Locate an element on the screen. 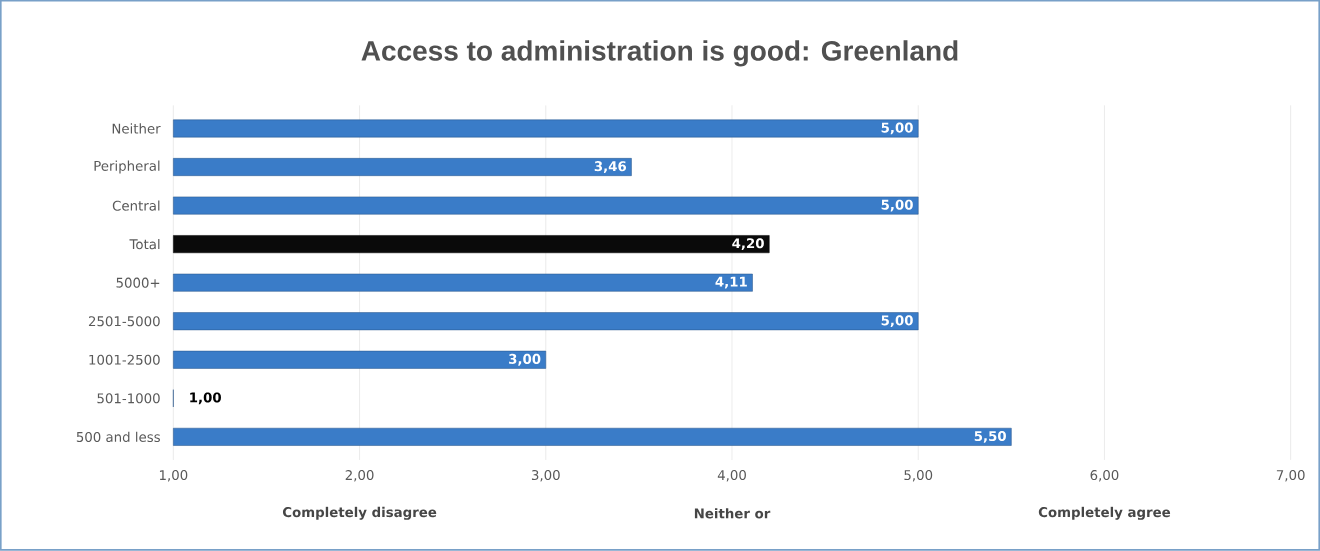  y-tick-label: Central is located at coordinates (136, 205).